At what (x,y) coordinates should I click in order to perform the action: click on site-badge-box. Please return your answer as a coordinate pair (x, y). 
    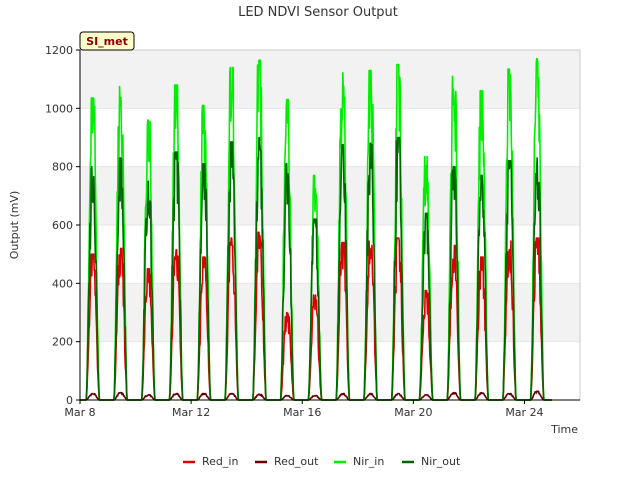
    Looking at the image, I should click on (107, 41).